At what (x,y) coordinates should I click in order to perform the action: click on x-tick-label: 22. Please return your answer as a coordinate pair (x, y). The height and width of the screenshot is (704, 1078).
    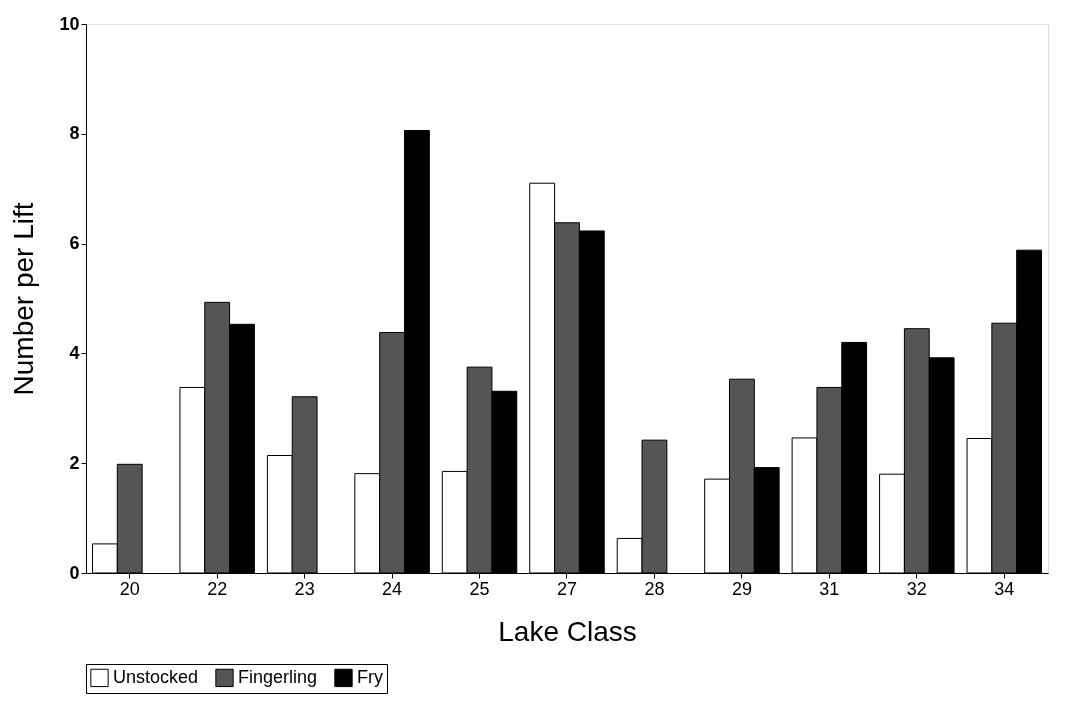
    Looking at the image, I should click on (217, 588).